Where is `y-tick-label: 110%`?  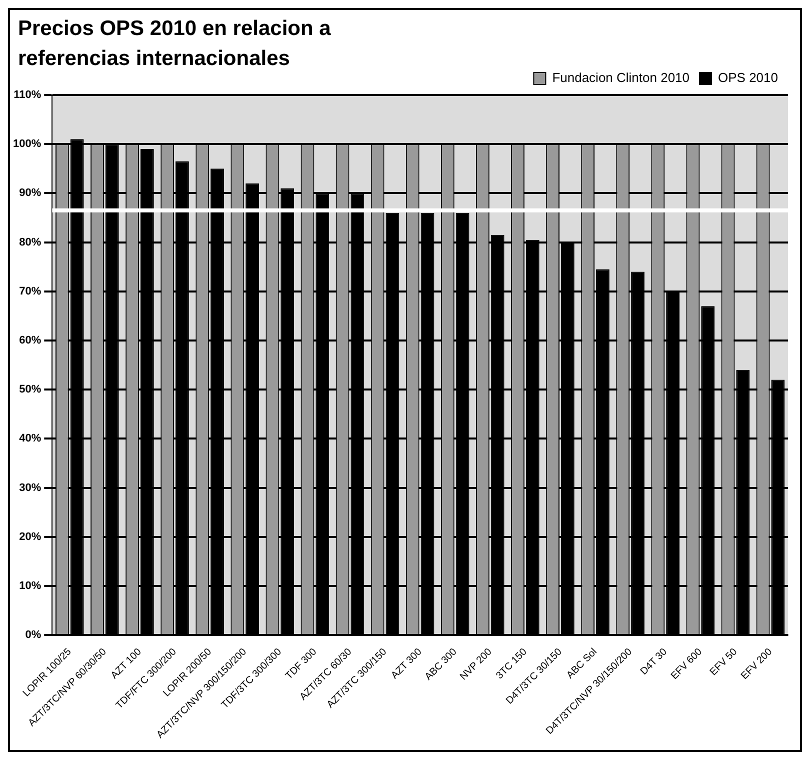 y-tick-label: 110% is located at coordinates (28, 95).